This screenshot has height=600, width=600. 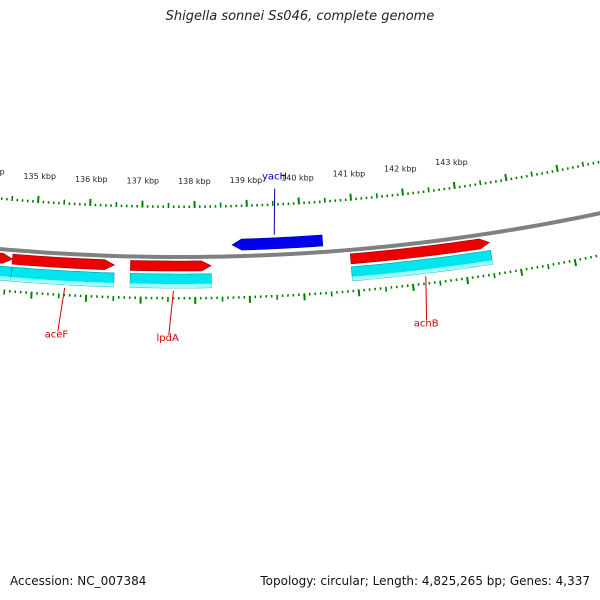 What do you see at coordinates (451, 162) in the screenshot?
I see `scale-label-143: 143 kbp` at bounding box center [451, 162].